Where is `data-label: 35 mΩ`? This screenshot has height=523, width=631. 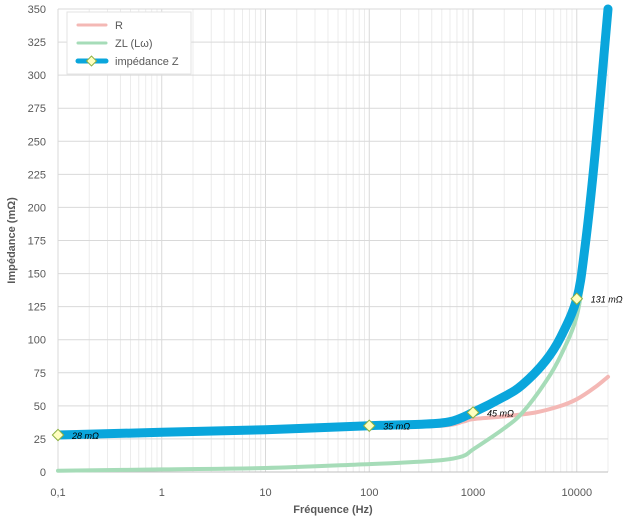 data-label: 35 mΩ is located at coordinates (396, 427).